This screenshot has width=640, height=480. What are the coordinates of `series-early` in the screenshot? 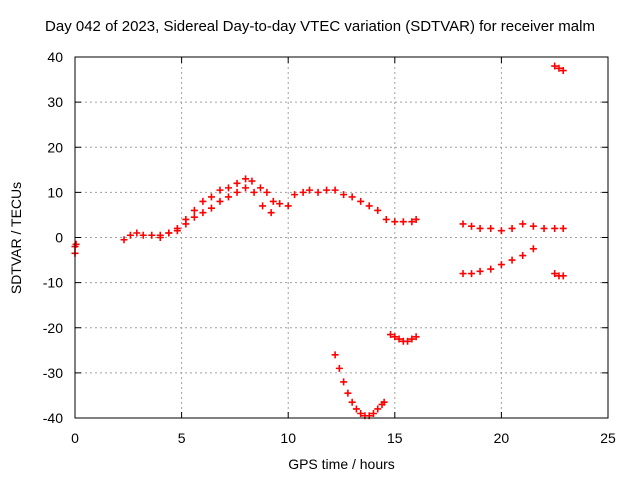 It's located at (75, 248).